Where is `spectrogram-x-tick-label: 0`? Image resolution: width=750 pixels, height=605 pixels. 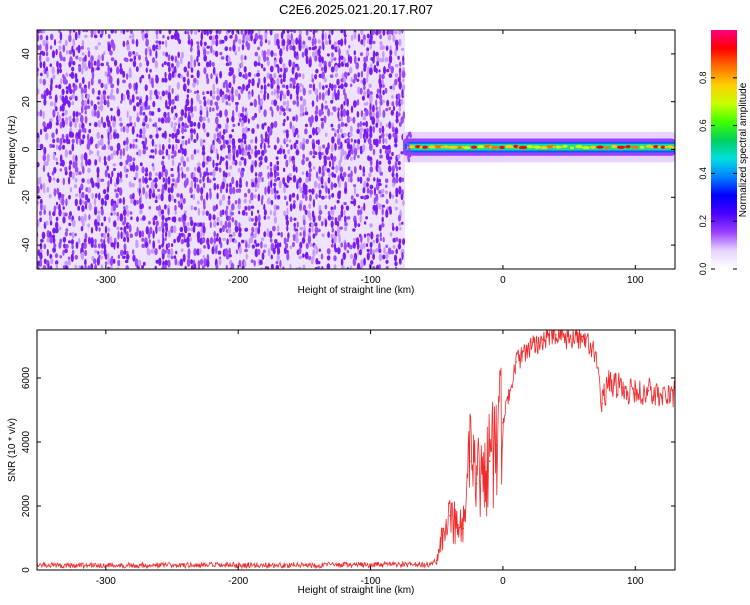
spectrogram-x-tick-label: 0 is located at coordinates (503, 280).